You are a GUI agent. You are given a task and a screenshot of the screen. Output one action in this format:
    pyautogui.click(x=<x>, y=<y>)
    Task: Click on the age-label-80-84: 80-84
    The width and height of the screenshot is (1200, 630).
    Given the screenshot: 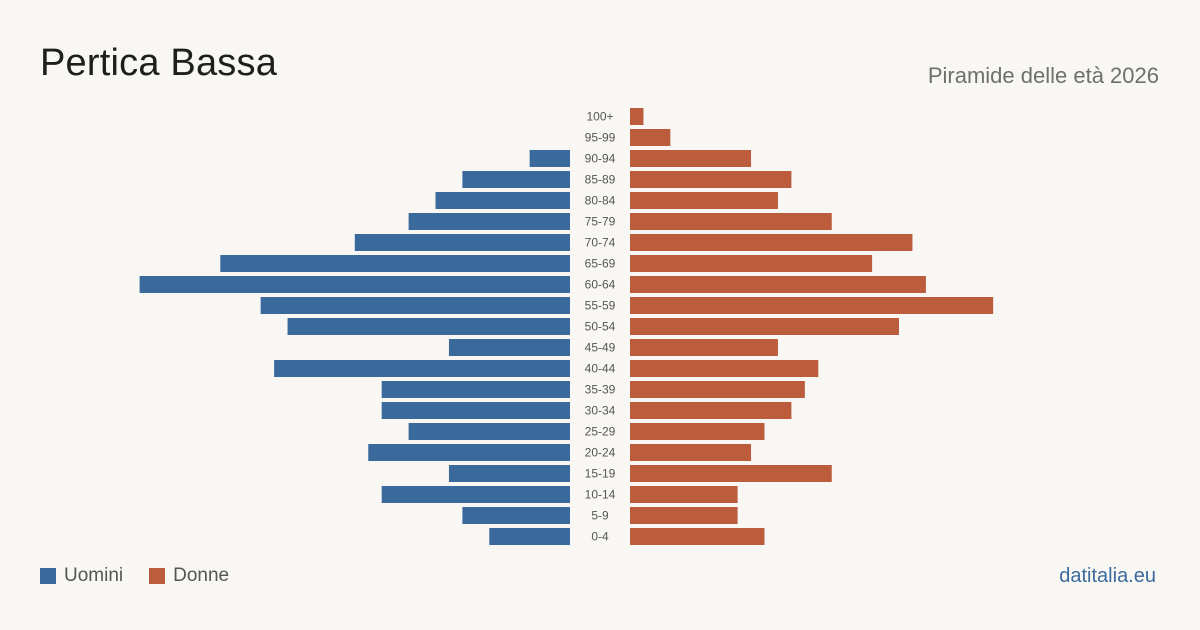 What is the action you would take?
    pyautogui.click(x=600, y=201)
    